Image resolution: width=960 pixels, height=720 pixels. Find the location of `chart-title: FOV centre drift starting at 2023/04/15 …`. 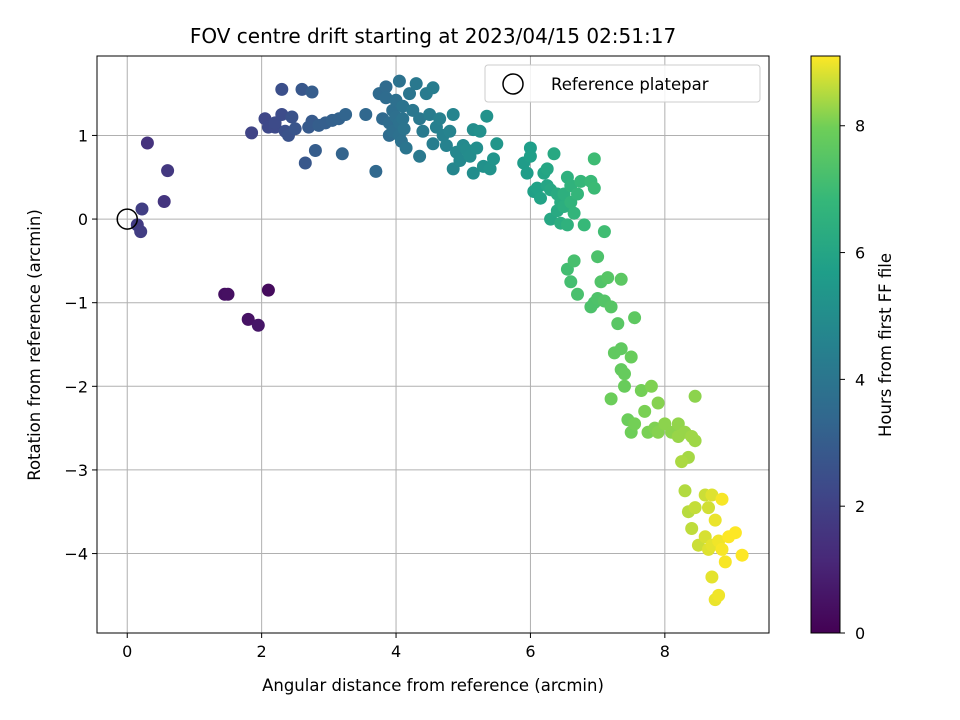

chart-title: FOV centre drift starting at 2023/04/15 … is located at coordinates (433, 36).